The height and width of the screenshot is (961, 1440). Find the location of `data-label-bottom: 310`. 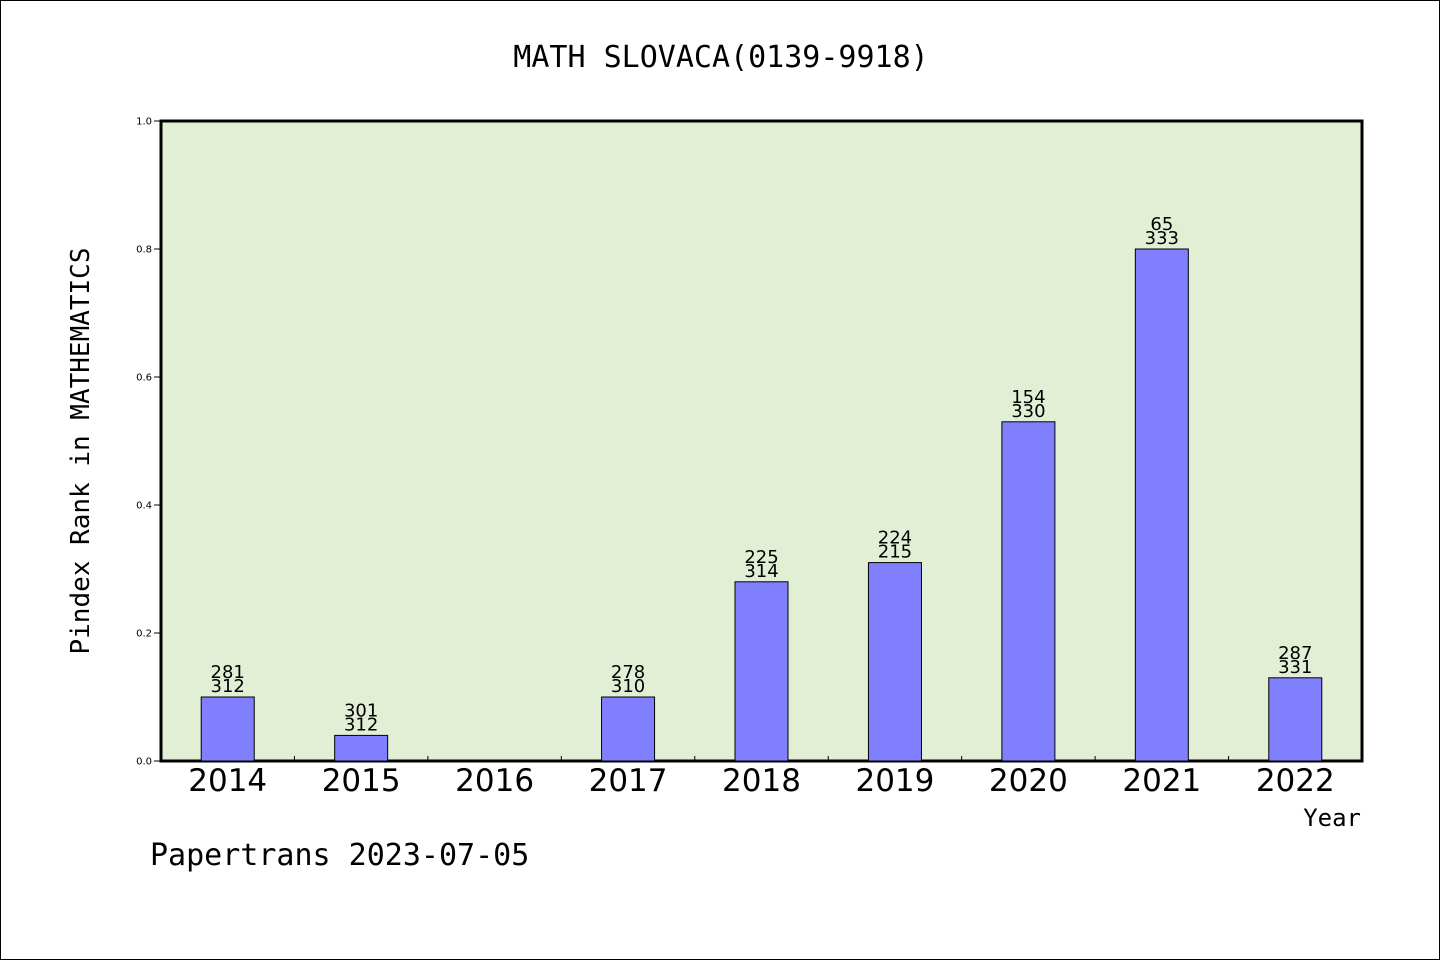

data-label-bottom: 310 is located at coordinates (628, 686).